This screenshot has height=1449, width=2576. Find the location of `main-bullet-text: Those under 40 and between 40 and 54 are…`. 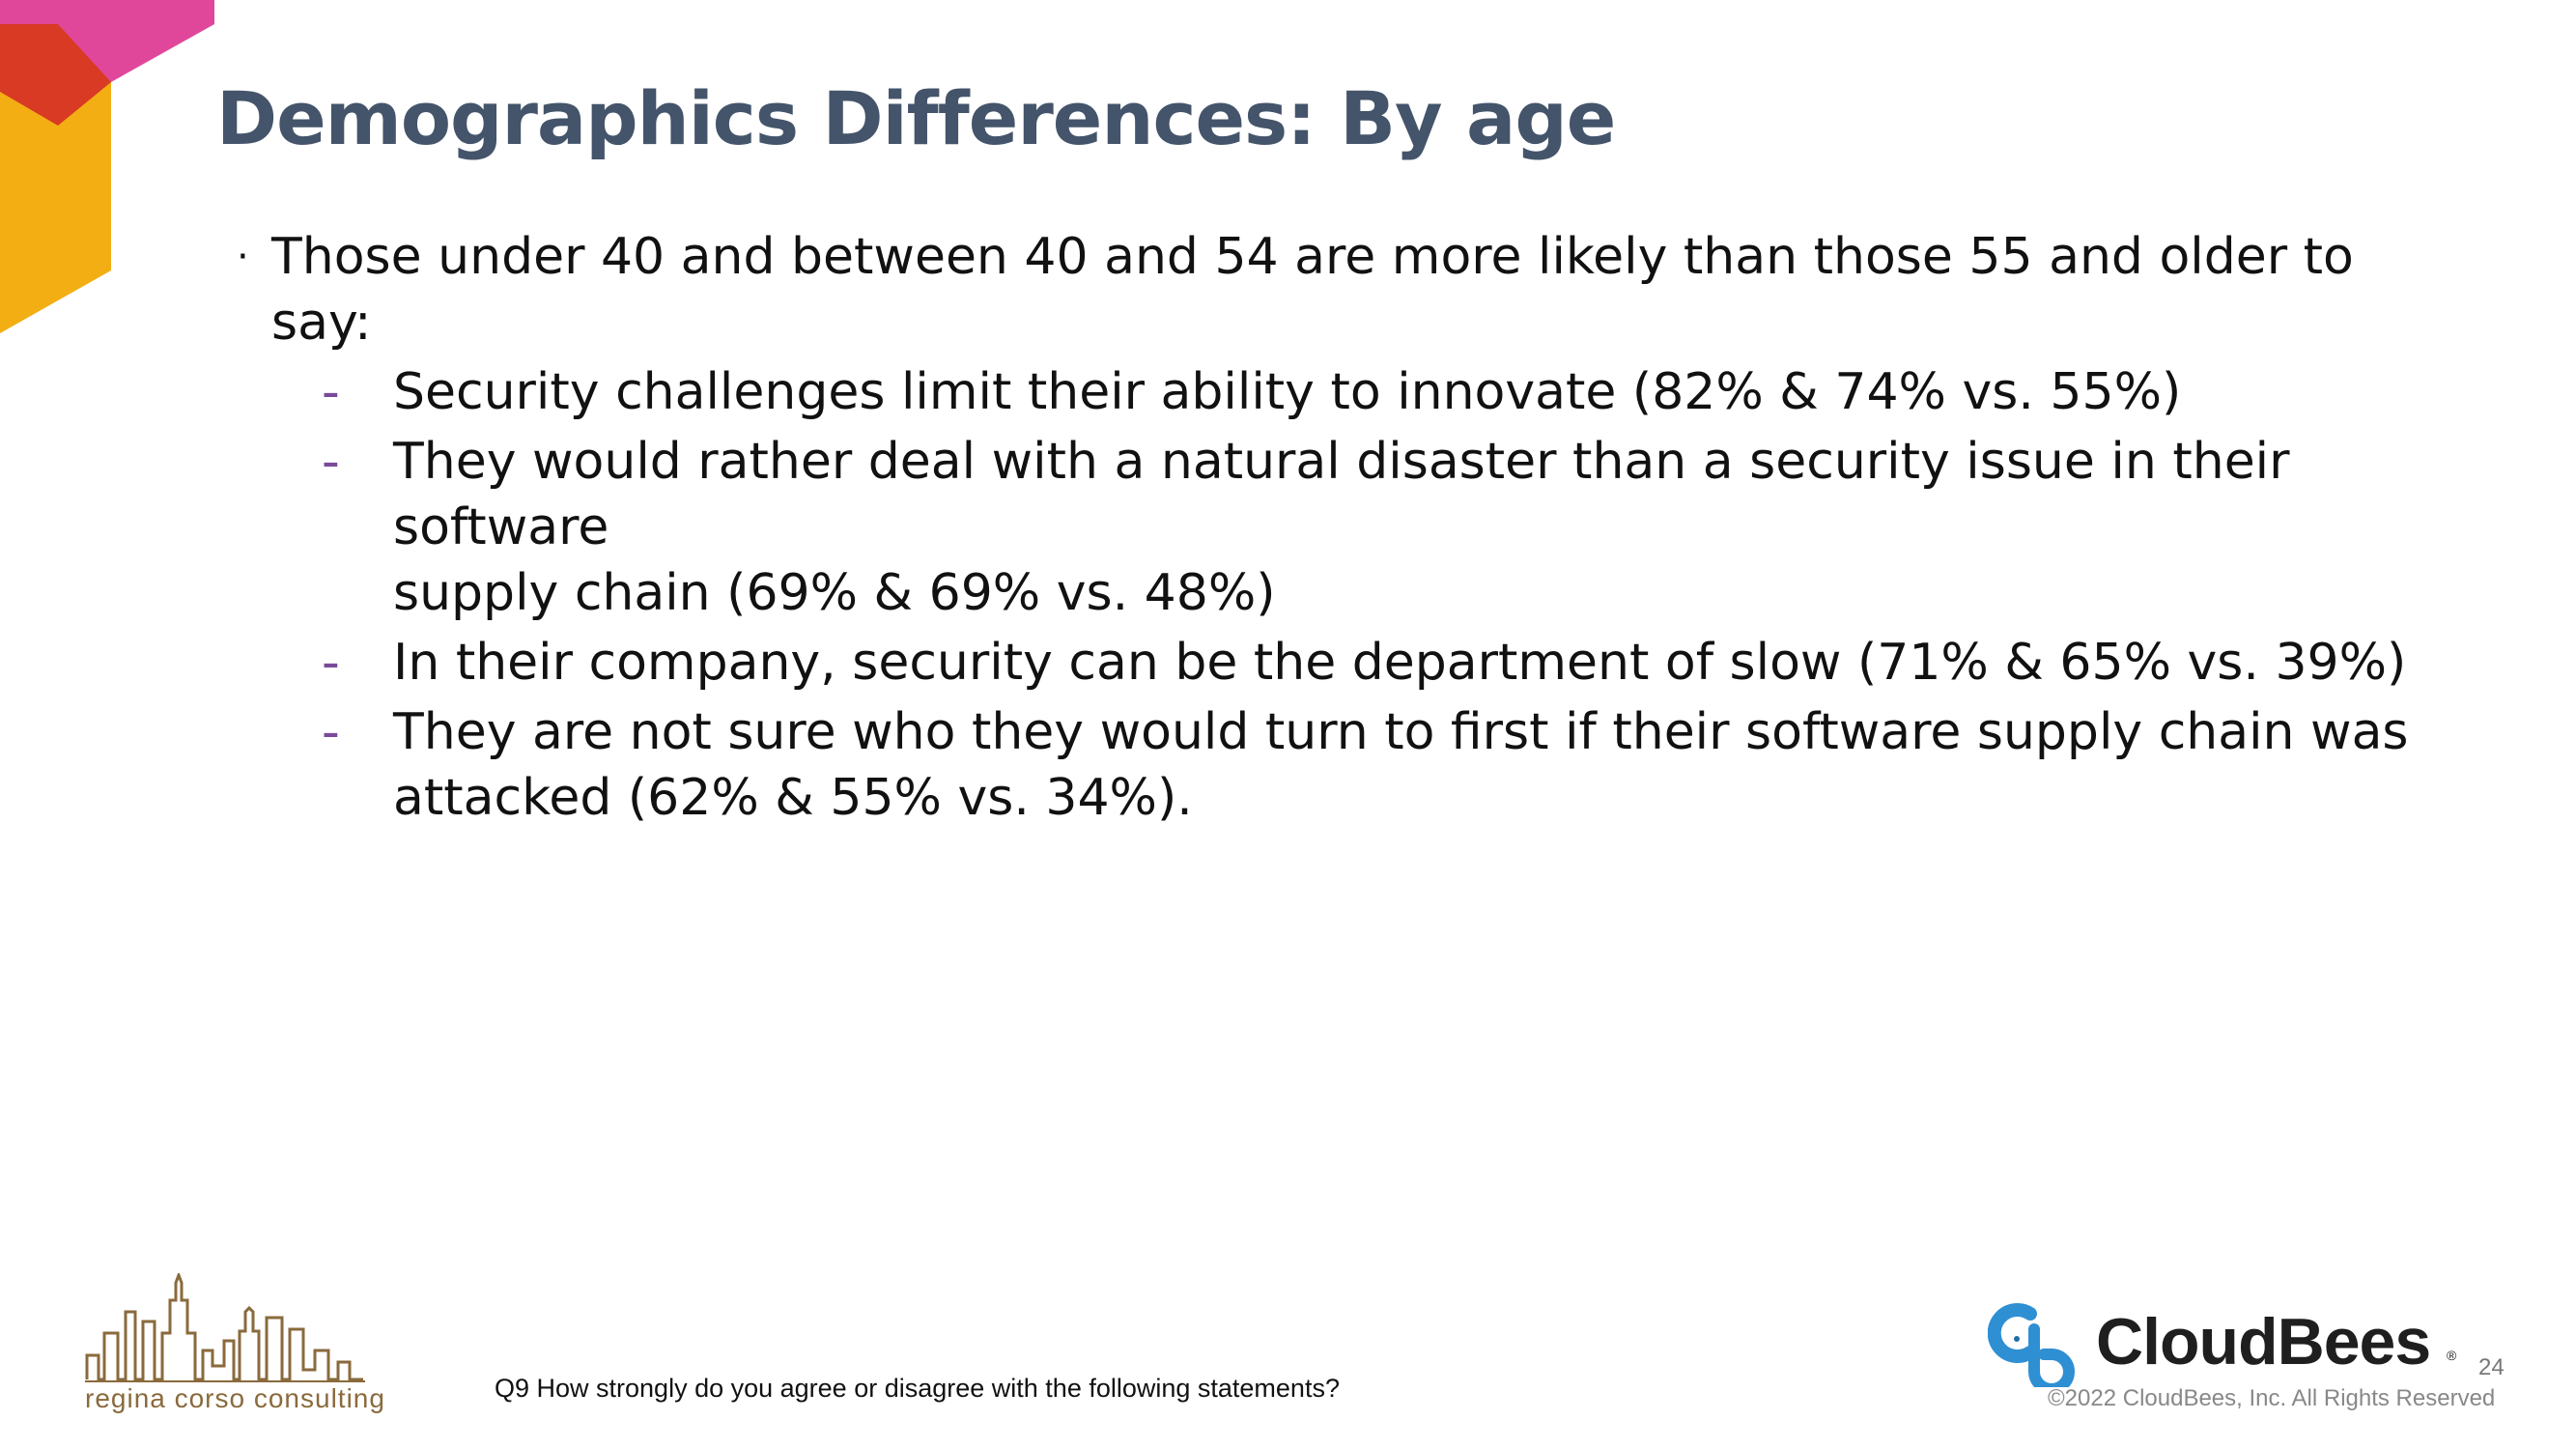

main-bullet-text: Those under 40 and between 40 and 54 are… is located at coordinates (1312, 290).